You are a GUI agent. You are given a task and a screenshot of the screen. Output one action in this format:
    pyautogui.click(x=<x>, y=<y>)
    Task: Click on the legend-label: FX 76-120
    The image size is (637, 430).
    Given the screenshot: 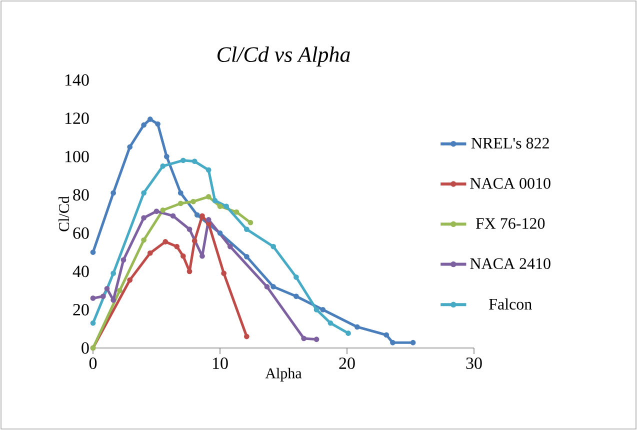 What is the action you would take?
    pyautogui.click(x=510, y=223)
    